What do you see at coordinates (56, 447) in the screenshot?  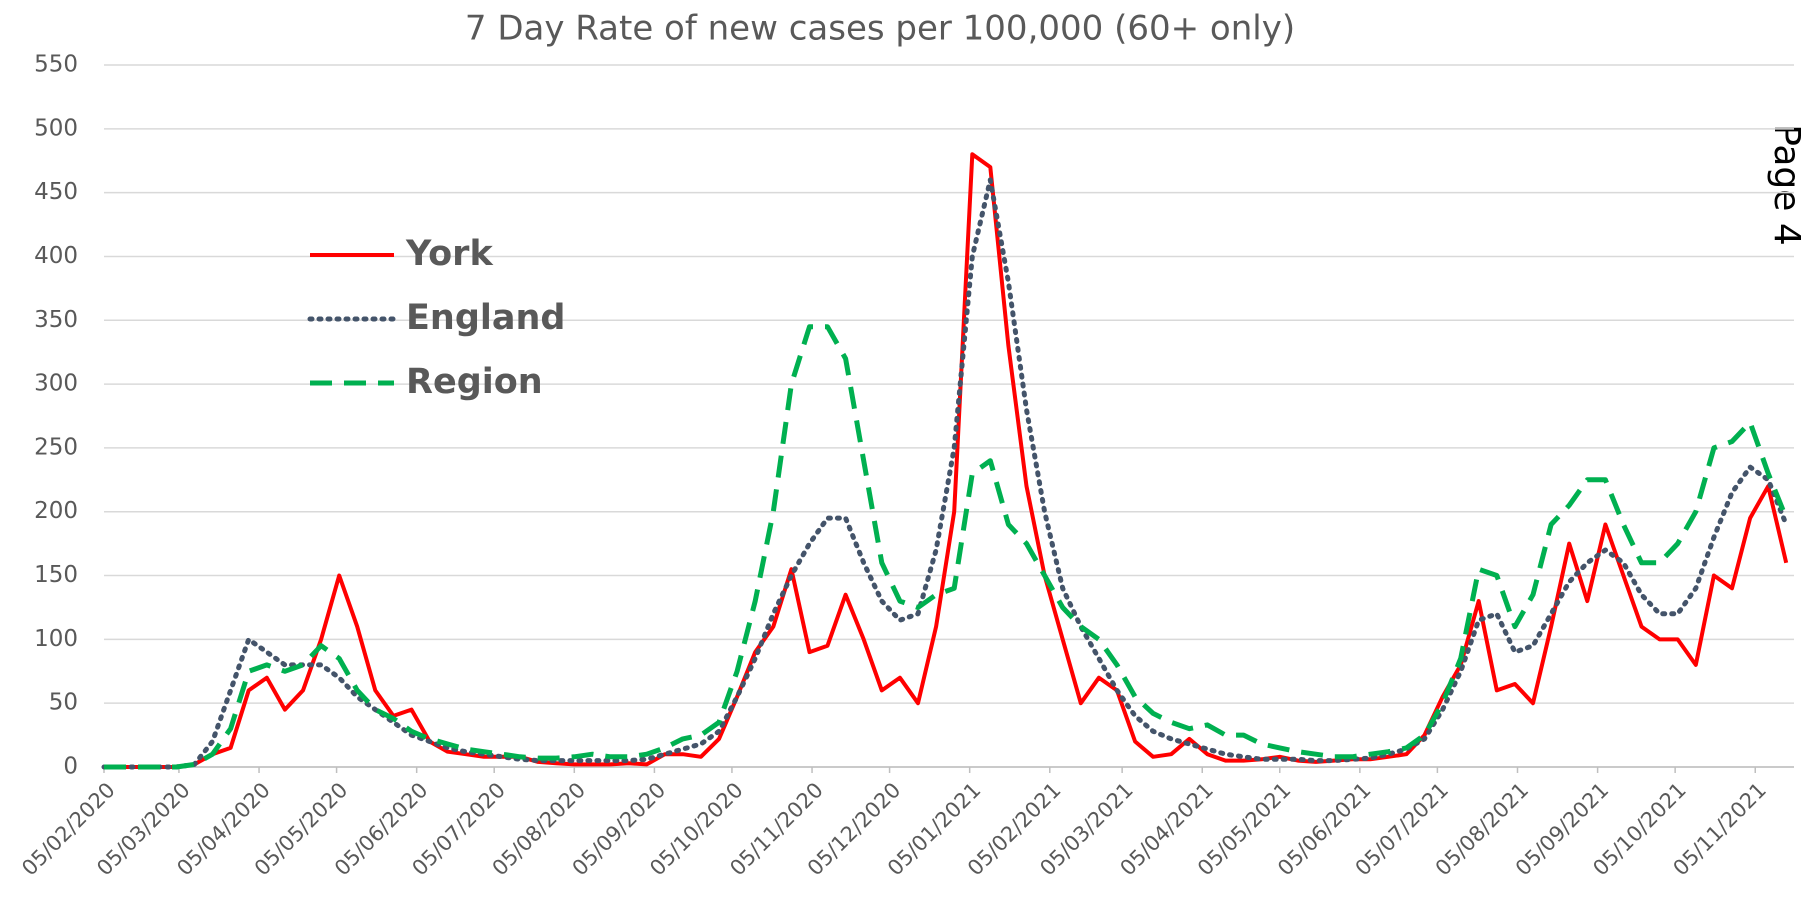 I see `y-tick-label: 250` at bounding box center [56, 447].